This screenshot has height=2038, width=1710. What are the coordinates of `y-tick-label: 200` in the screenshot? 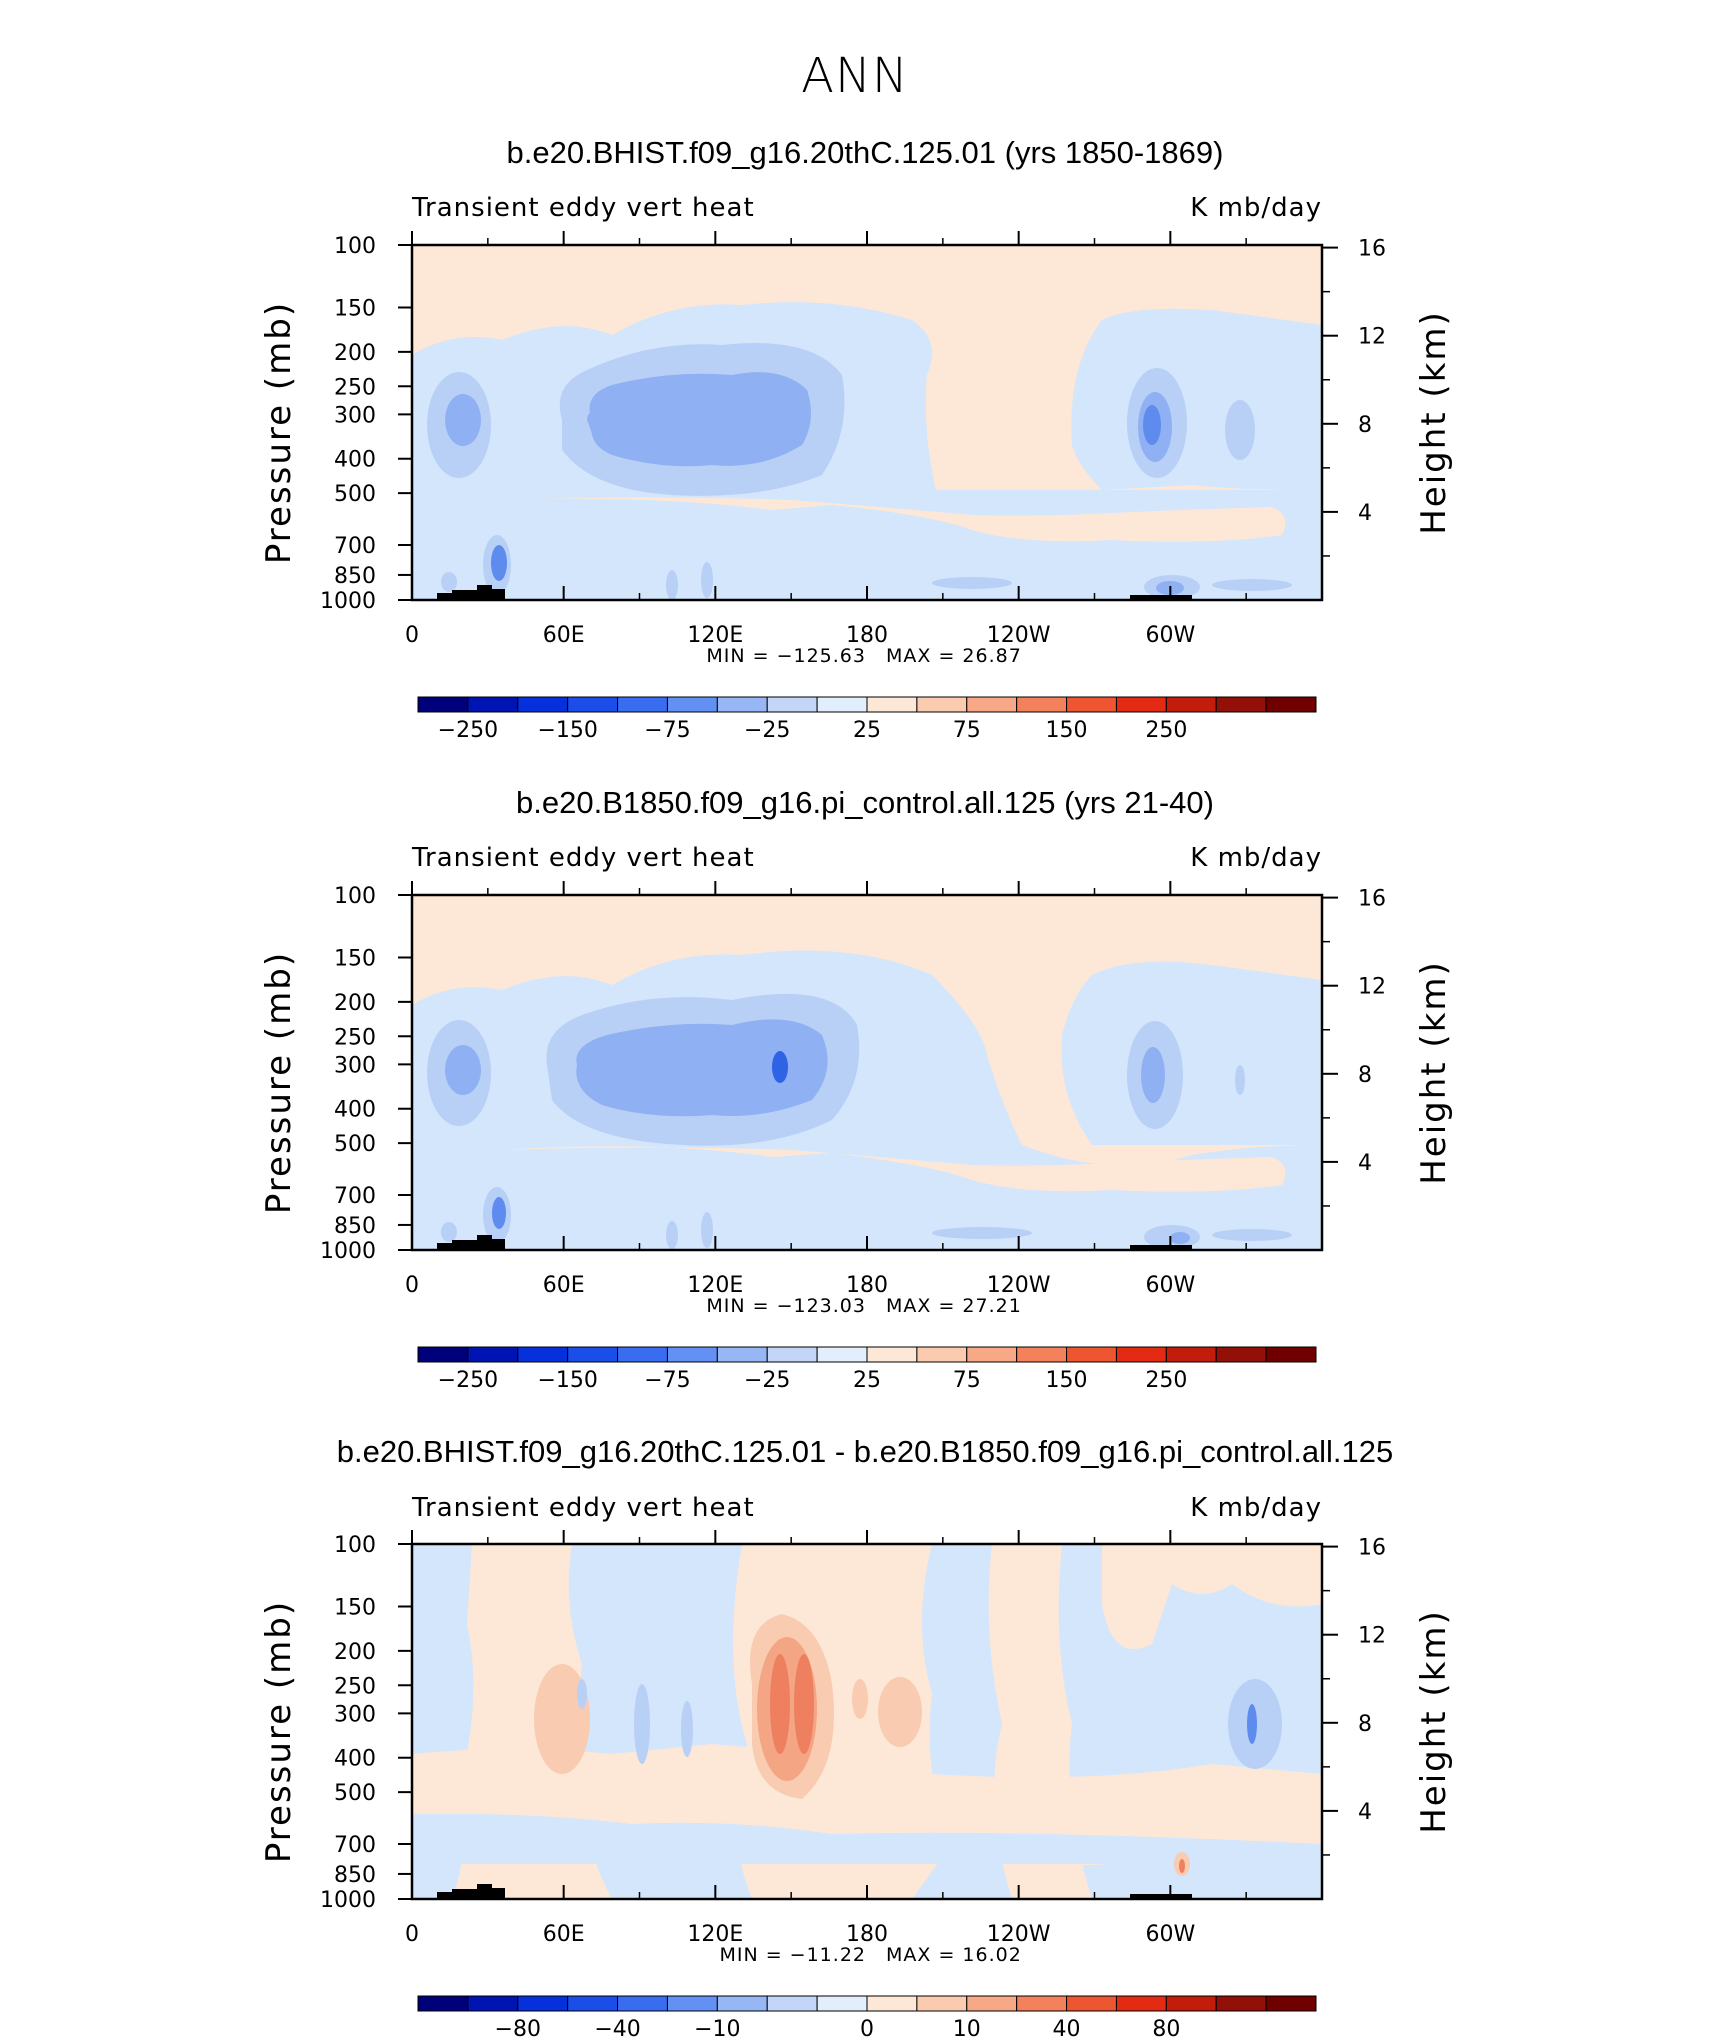 It's located at (355, 1003).